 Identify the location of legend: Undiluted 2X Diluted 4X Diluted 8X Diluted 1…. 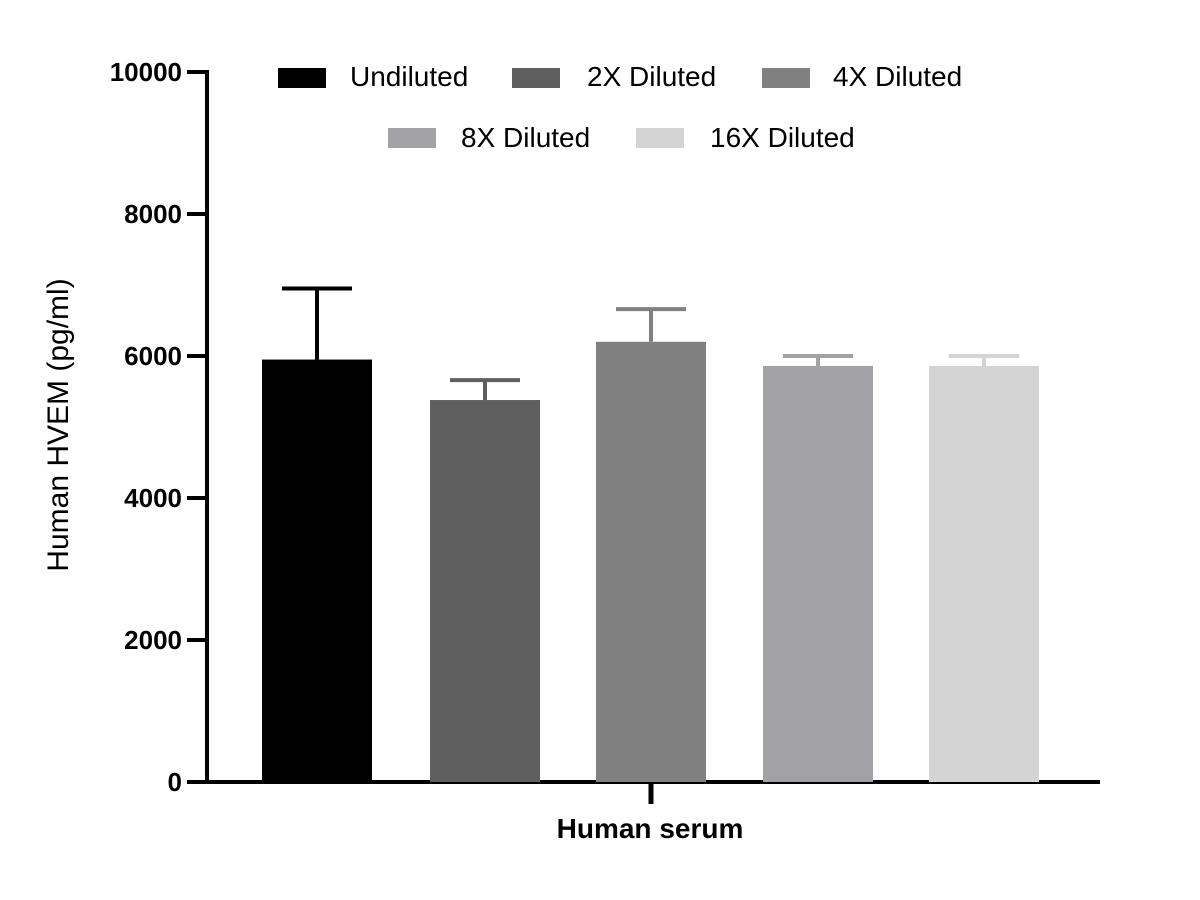
(620, 107).